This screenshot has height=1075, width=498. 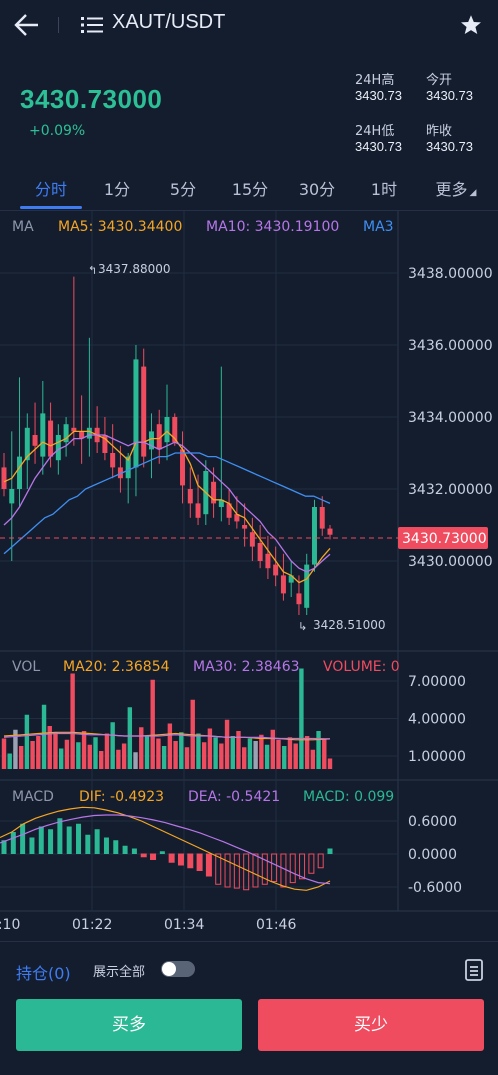 I want to click on show-all-label: 展示全部, so click(x=119, y=972).